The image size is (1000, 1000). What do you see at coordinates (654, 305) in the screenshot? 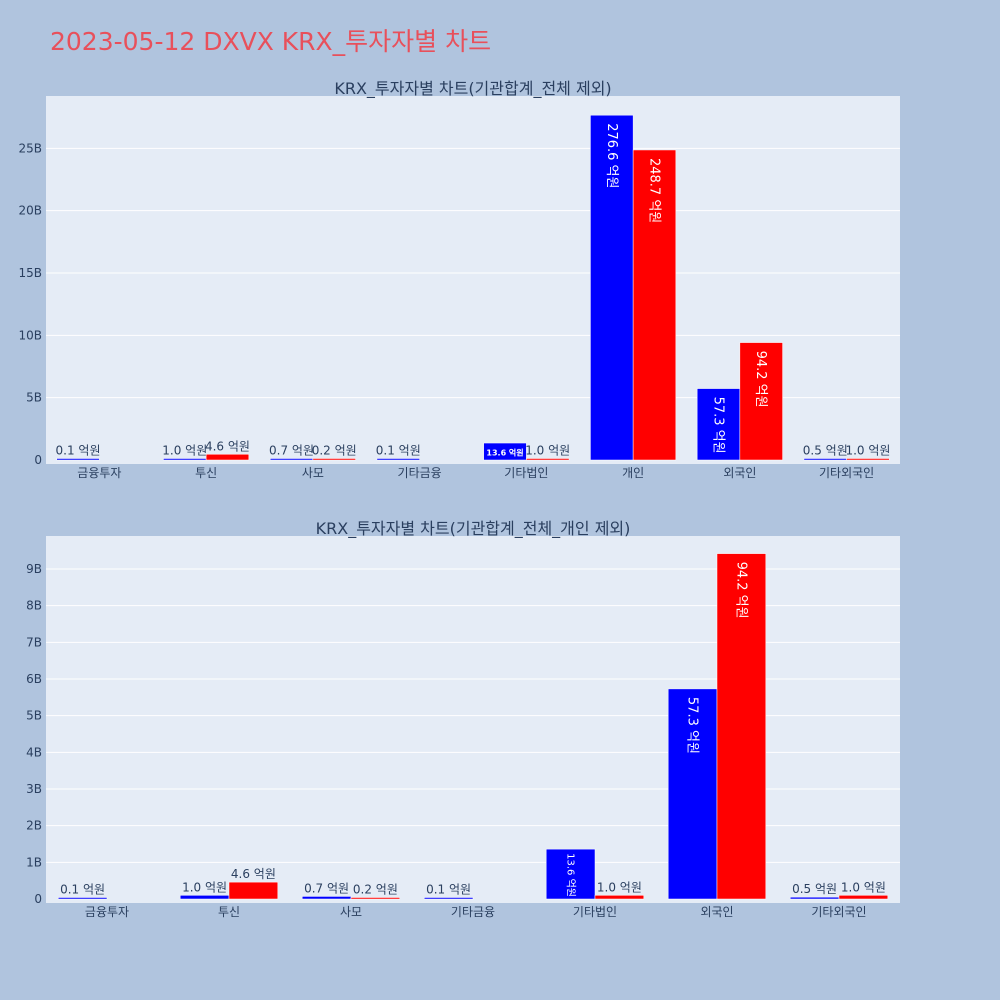
I see `bar-red-개인` at bounding box center [654, 305].